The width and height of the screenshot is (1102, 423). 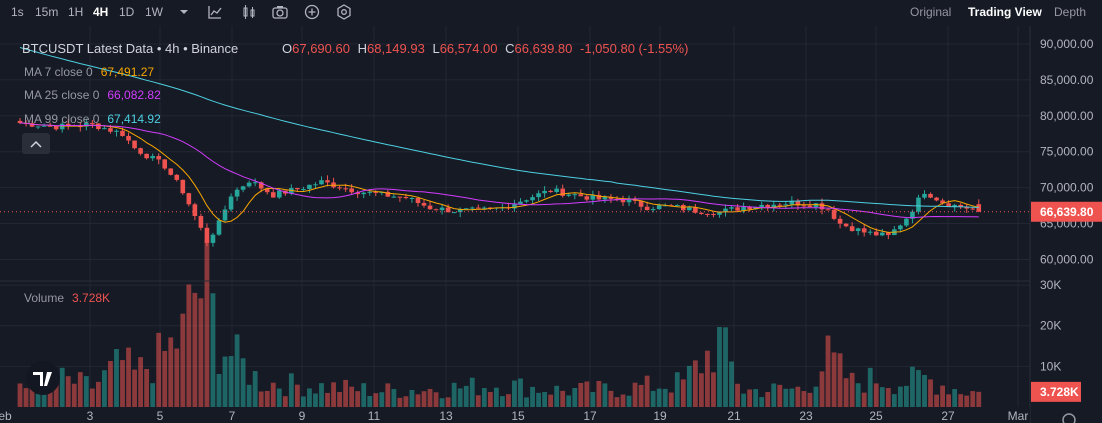 I want to click on settings-icon, so click(x=344, y=12).